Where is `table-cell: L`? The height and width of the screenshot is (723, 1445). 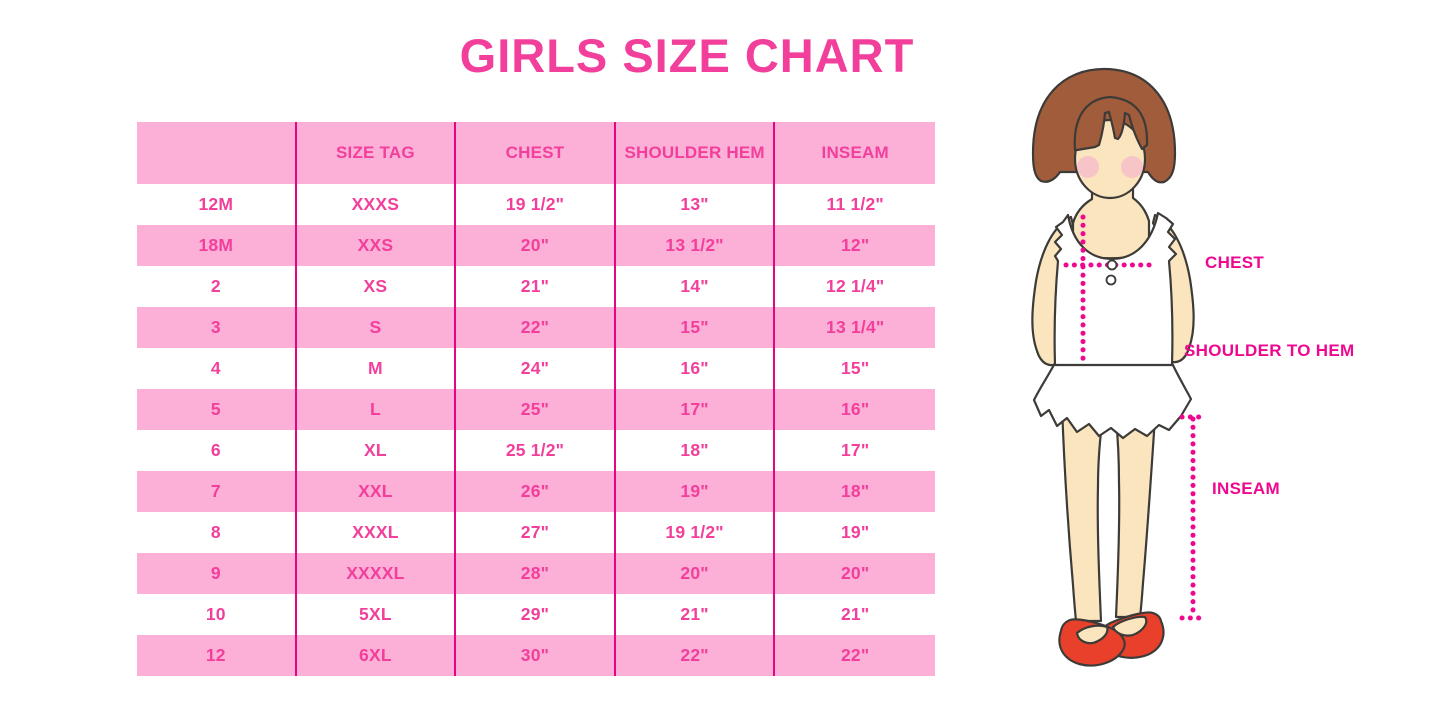
table-cell: L is located at coordinates (376, 409).